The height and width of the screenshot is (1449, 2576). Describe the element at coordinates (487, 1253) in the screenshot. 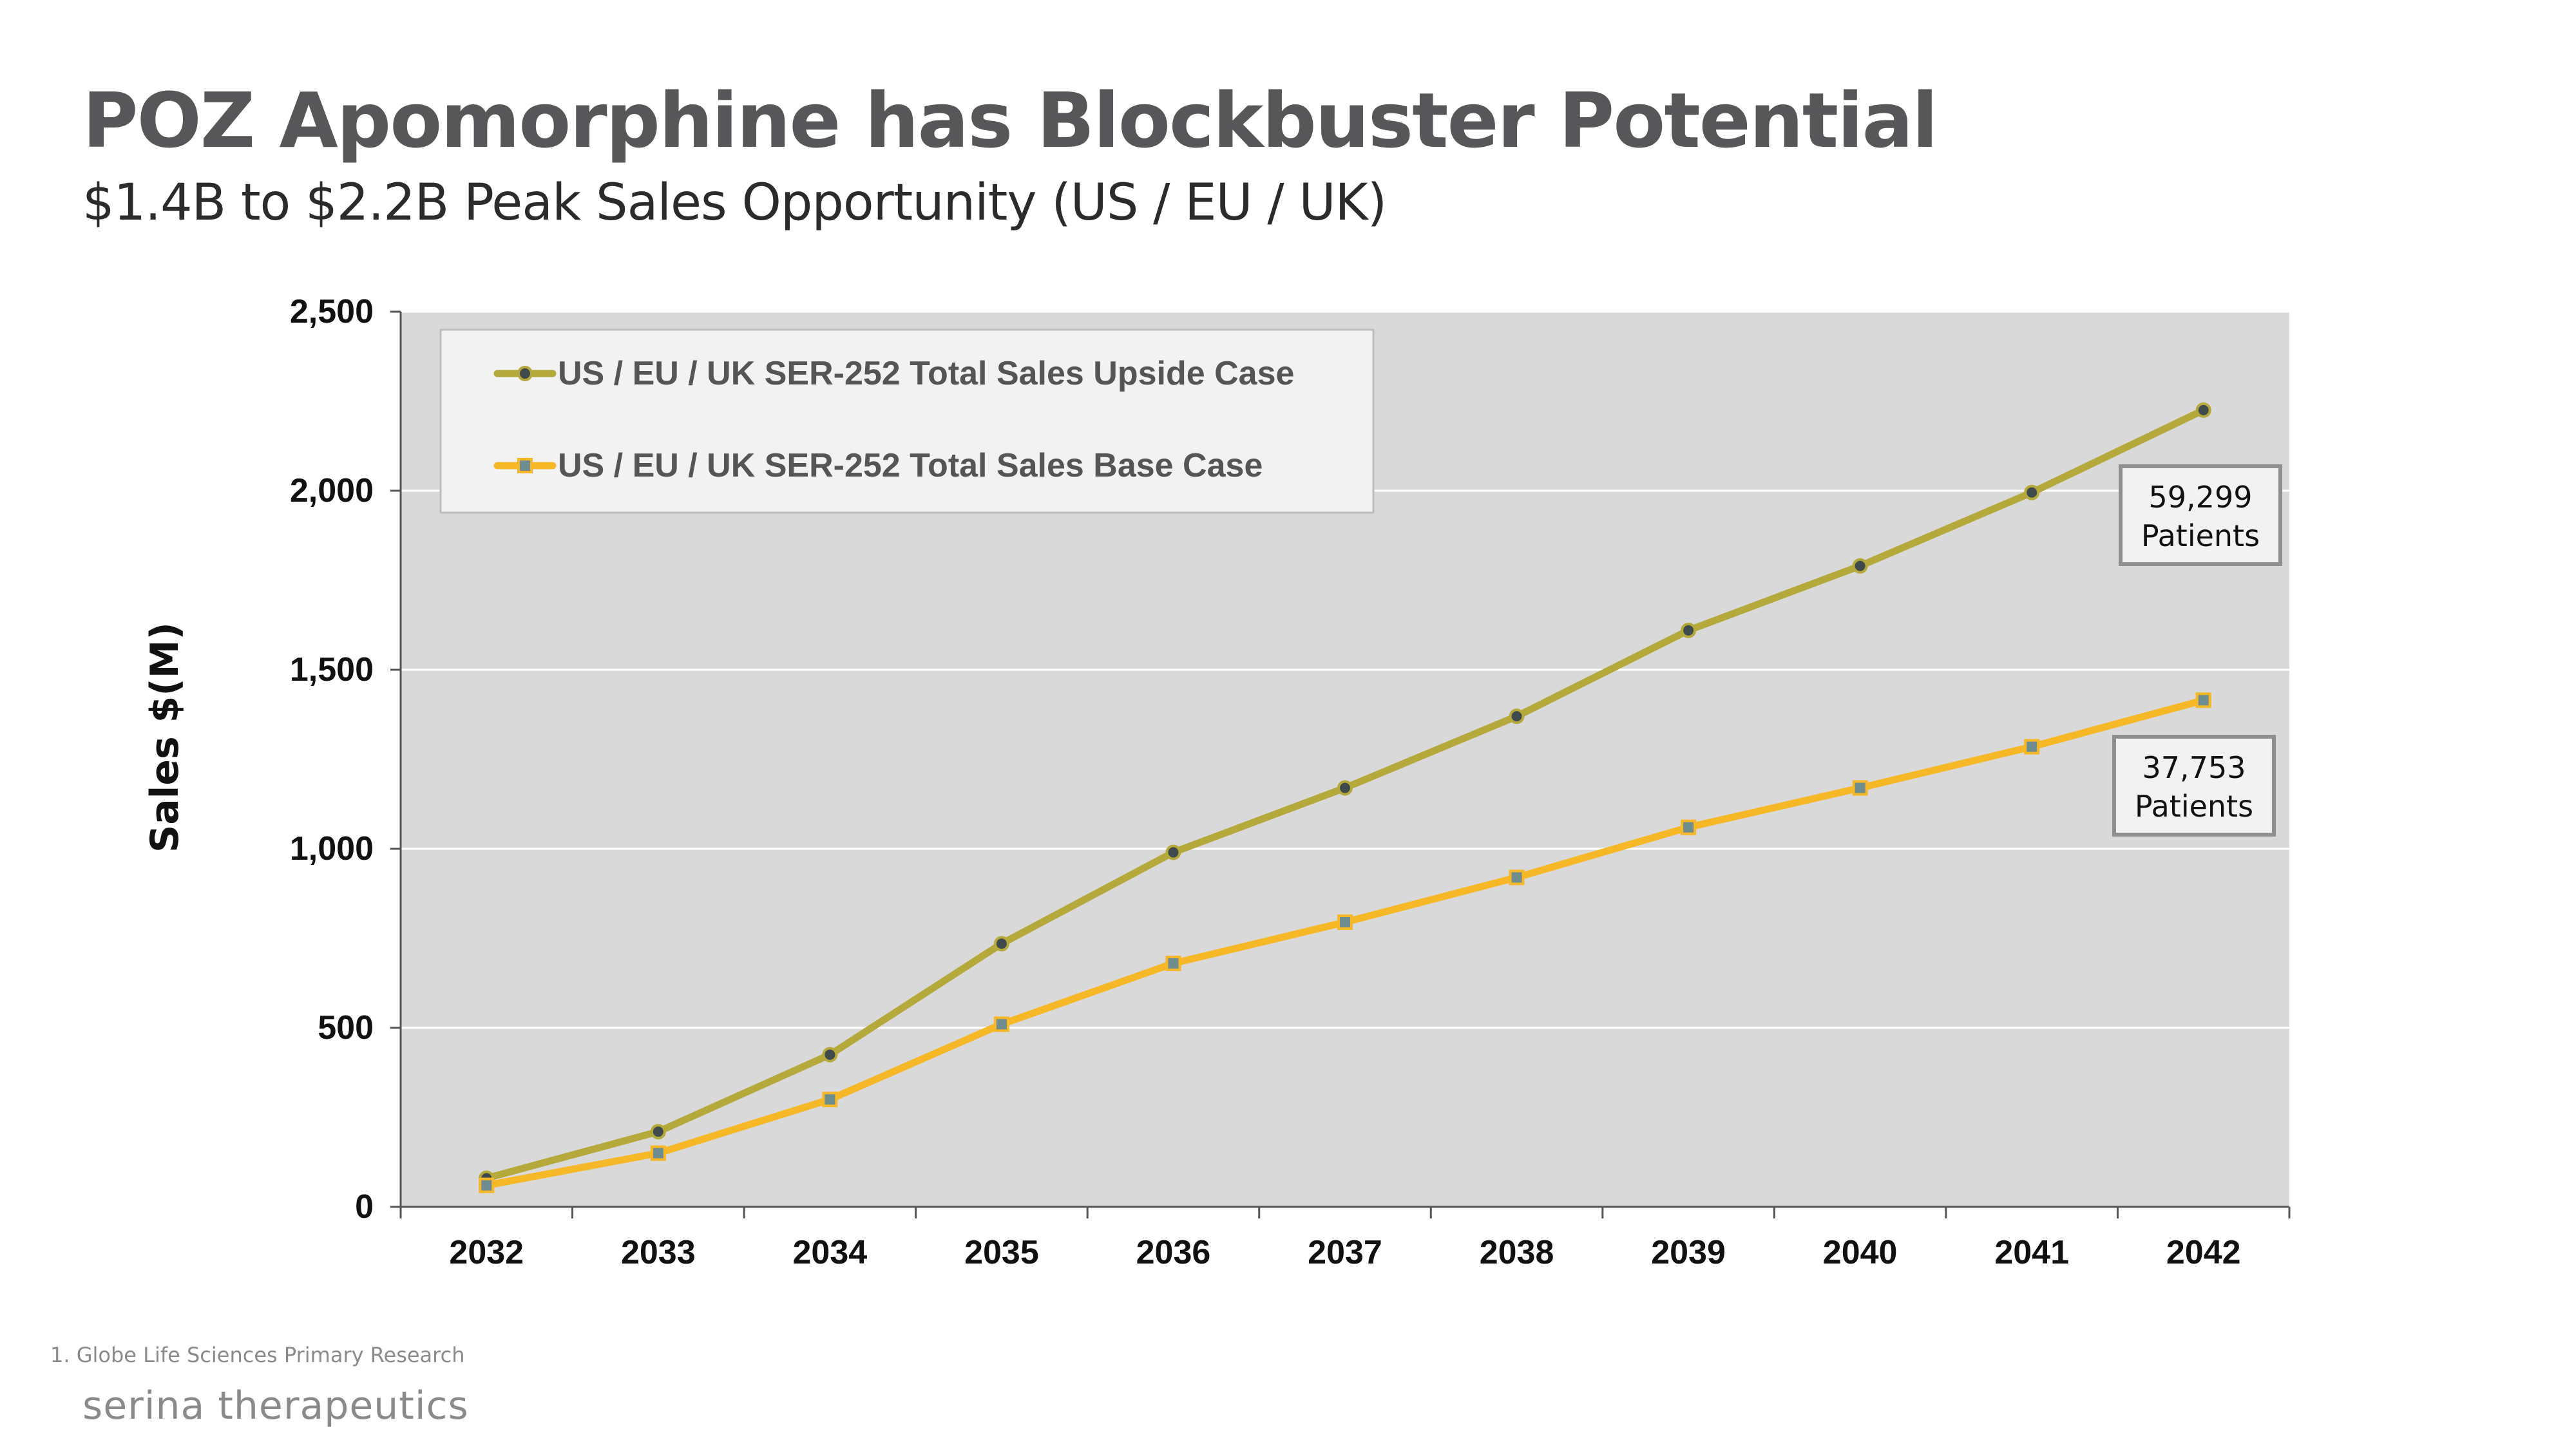

I see `x-tick-label: 2032` at that location.